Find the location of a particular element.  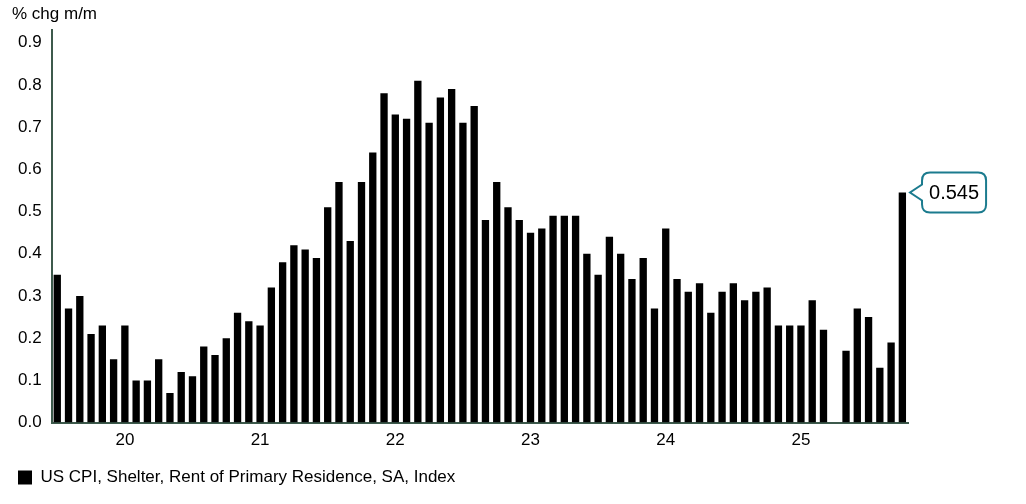

y-tick-label: 0.1 is located at coordinates (29, 380).